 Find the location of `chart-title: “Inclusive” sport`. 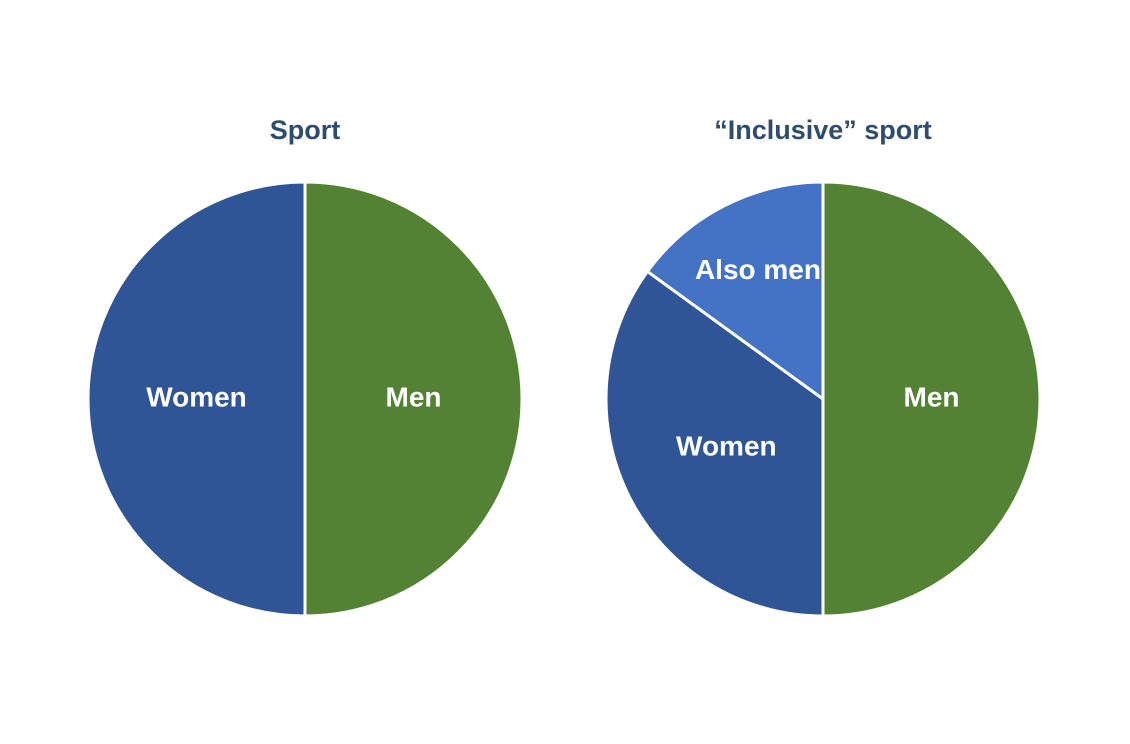

chart-title: “Inclusive” sport is located at coordinates (823, 130).